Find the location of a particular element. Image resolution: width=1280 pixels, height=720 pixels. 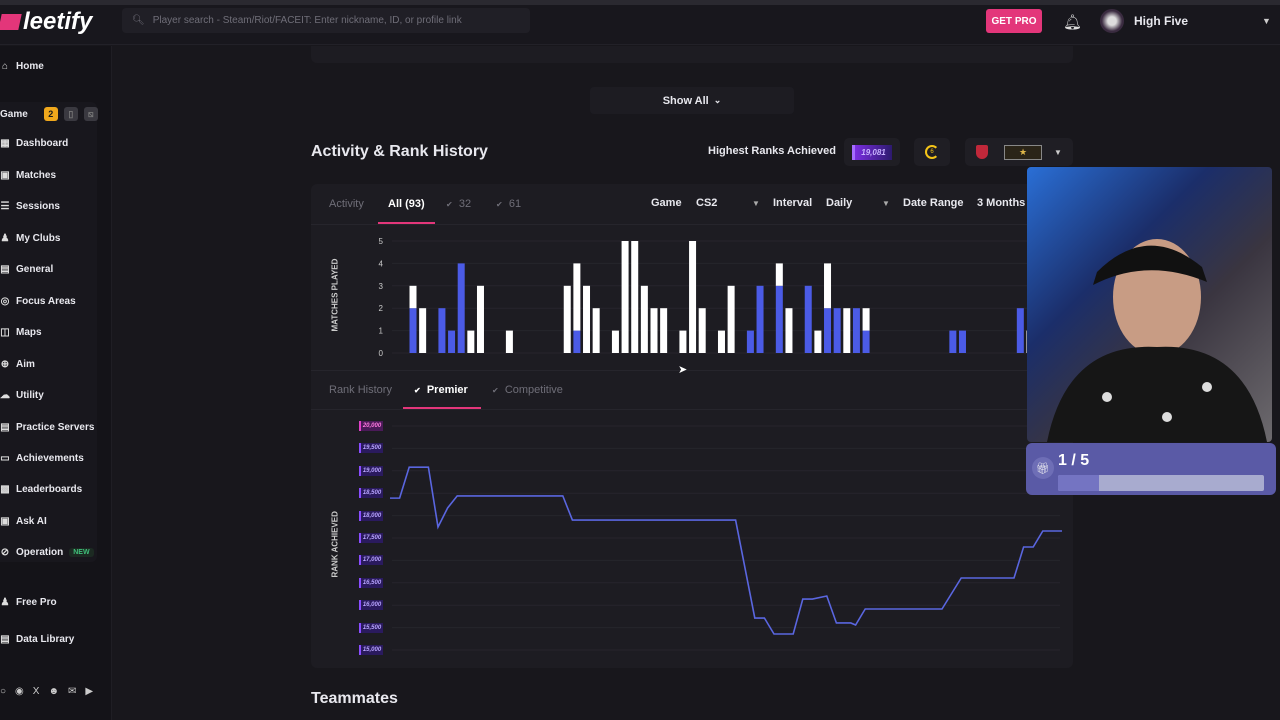

leetify-logo: leetify is located at coordinates (46, 22).